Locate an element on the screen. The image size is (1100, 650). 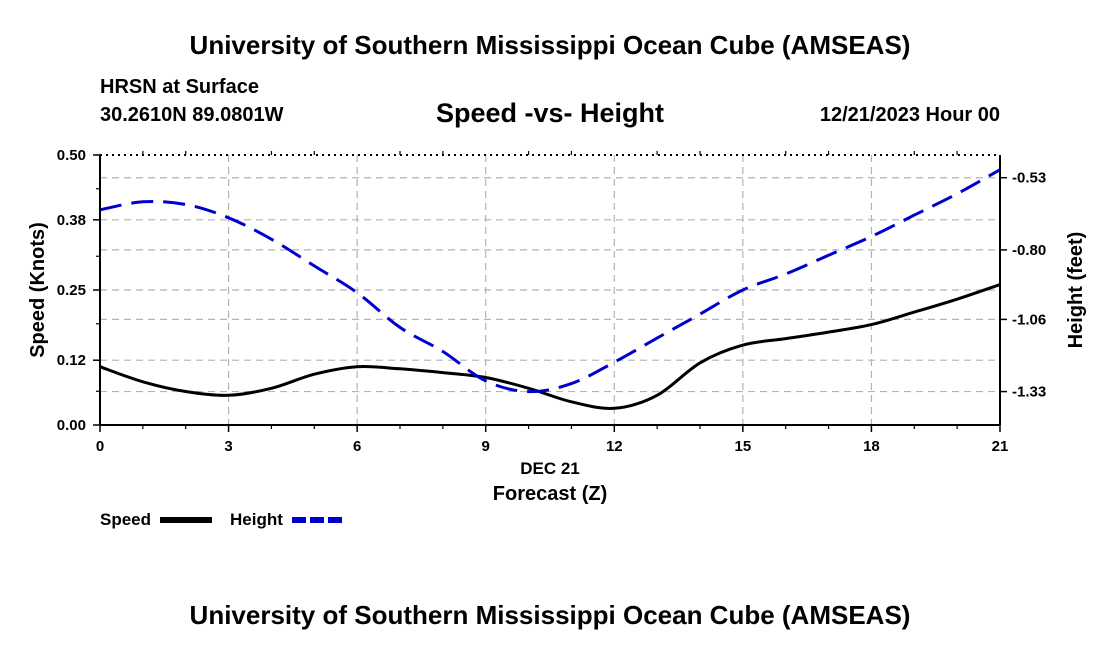
y-right-tick-label: -1.33 is located at coordinates (1029, 392).